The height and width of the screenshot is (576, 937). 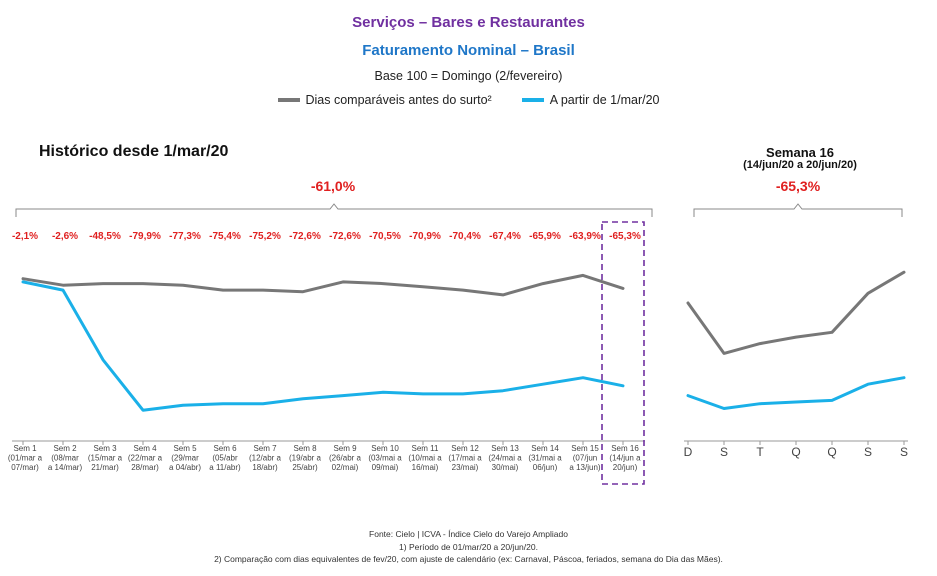 What do you see at coordinates (185, 448) in the screenshot?
I see `history-x-tick-label: Sem 5` at bounding box center [185, 448].